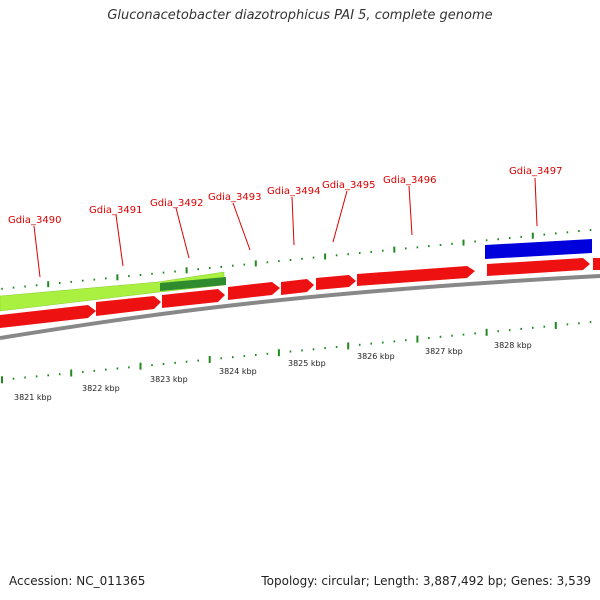 This screenshot has width=600, height=600. What do you see at coordinates (296, 259) in the screenshot?
I see `ticks-upper` at bounding box center [296, 259].